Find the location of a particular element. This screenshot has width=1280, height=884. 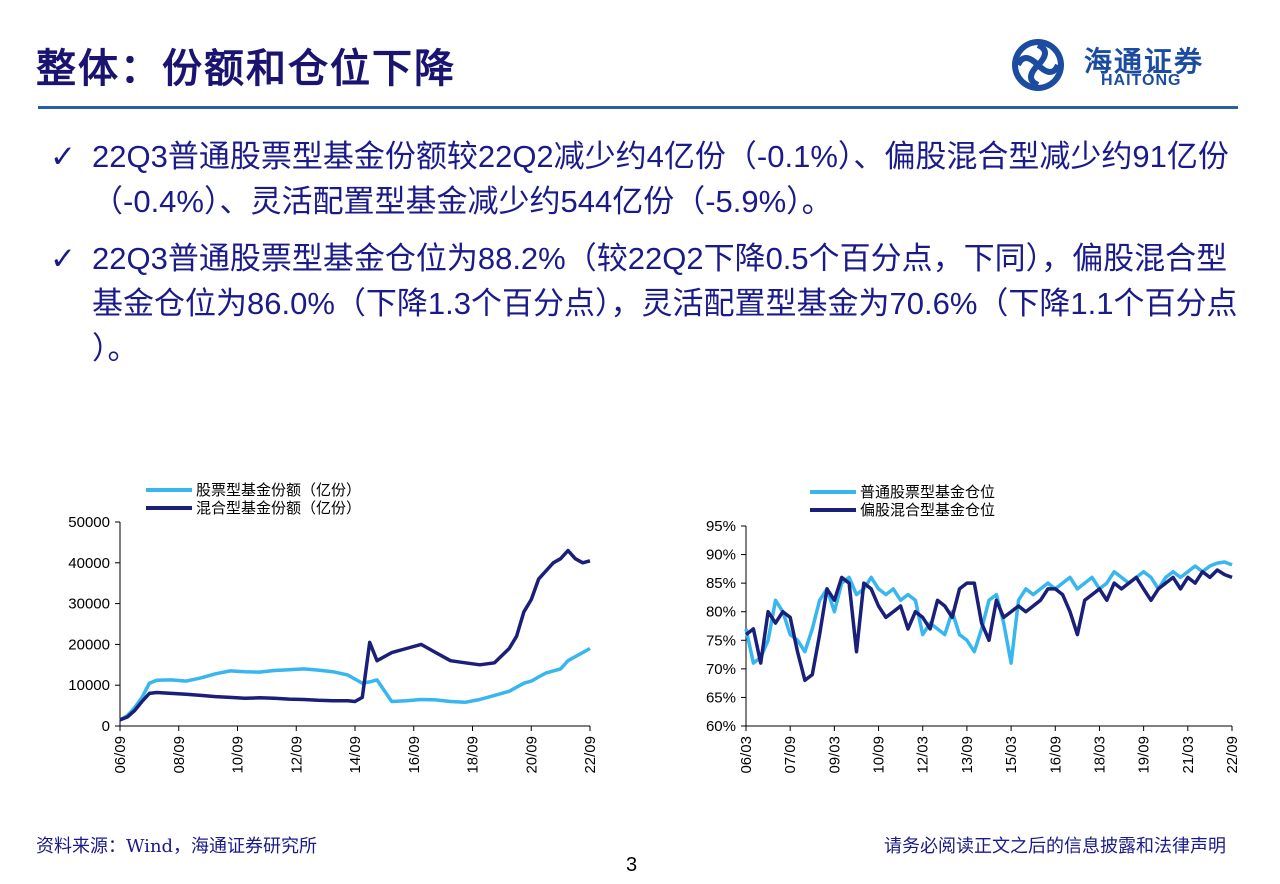

x-tick-label: 21/03 is located at coordinates (1188, 755).